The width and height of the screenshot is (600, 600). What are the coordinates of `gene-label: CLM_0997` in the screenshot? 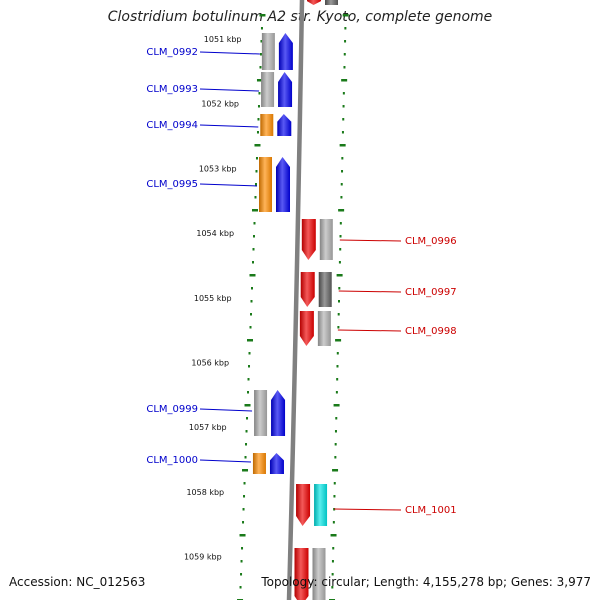 It's located at (431, 292).